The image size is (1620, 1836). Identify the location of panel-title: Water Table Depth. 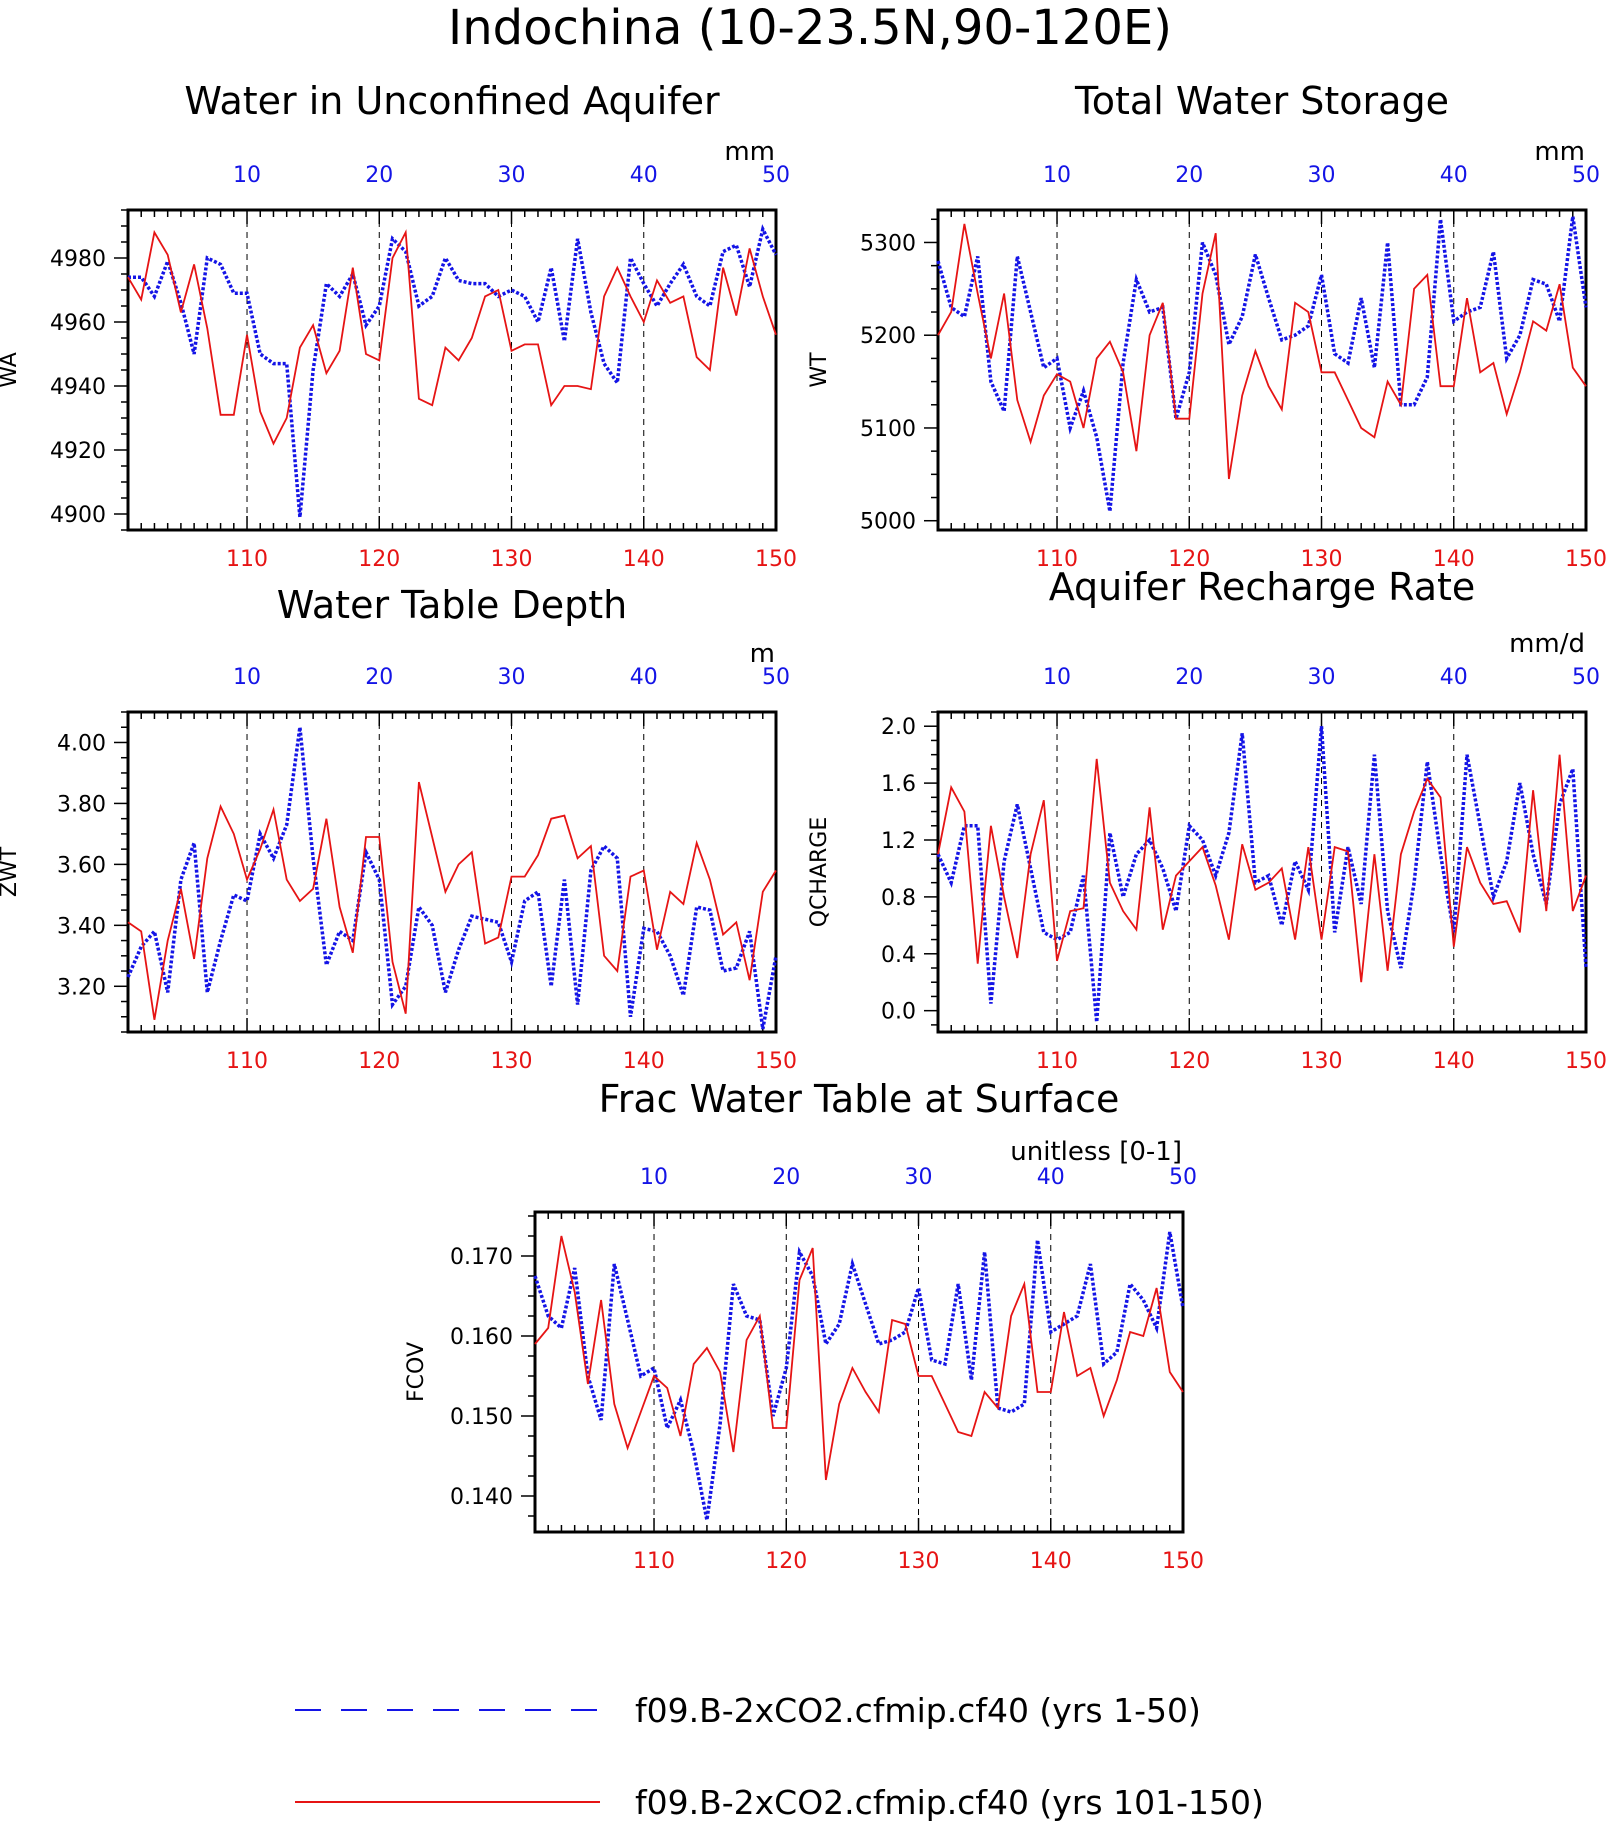
(452, 605).